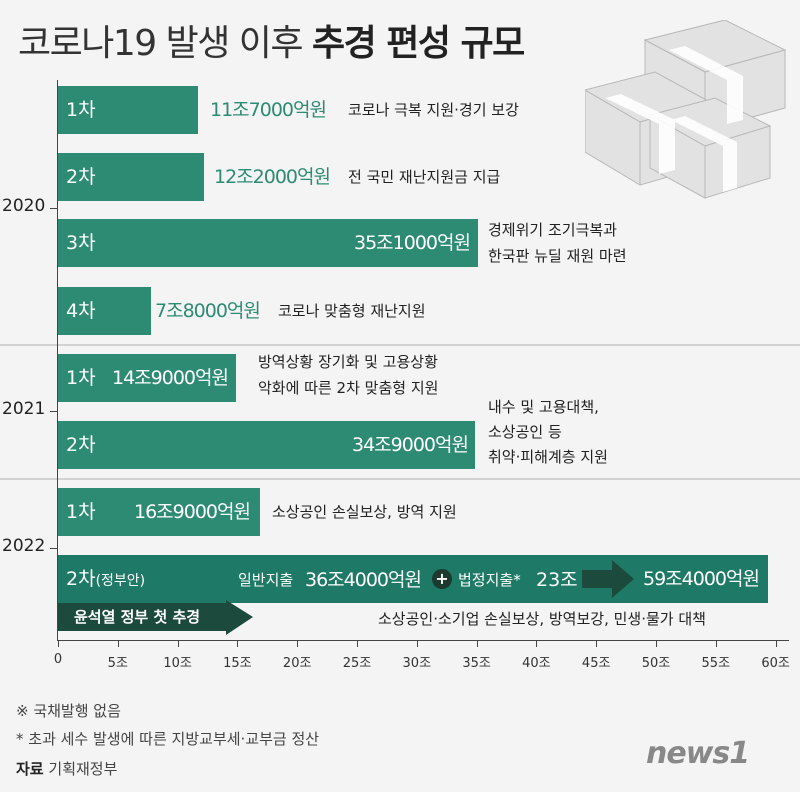 This screenshot has height=792, width=800. What do you see at coordinates (68, 711) in the screenshot?
I see `note-1: ※ 국채발행 없음` at bounding box center [68, 711].